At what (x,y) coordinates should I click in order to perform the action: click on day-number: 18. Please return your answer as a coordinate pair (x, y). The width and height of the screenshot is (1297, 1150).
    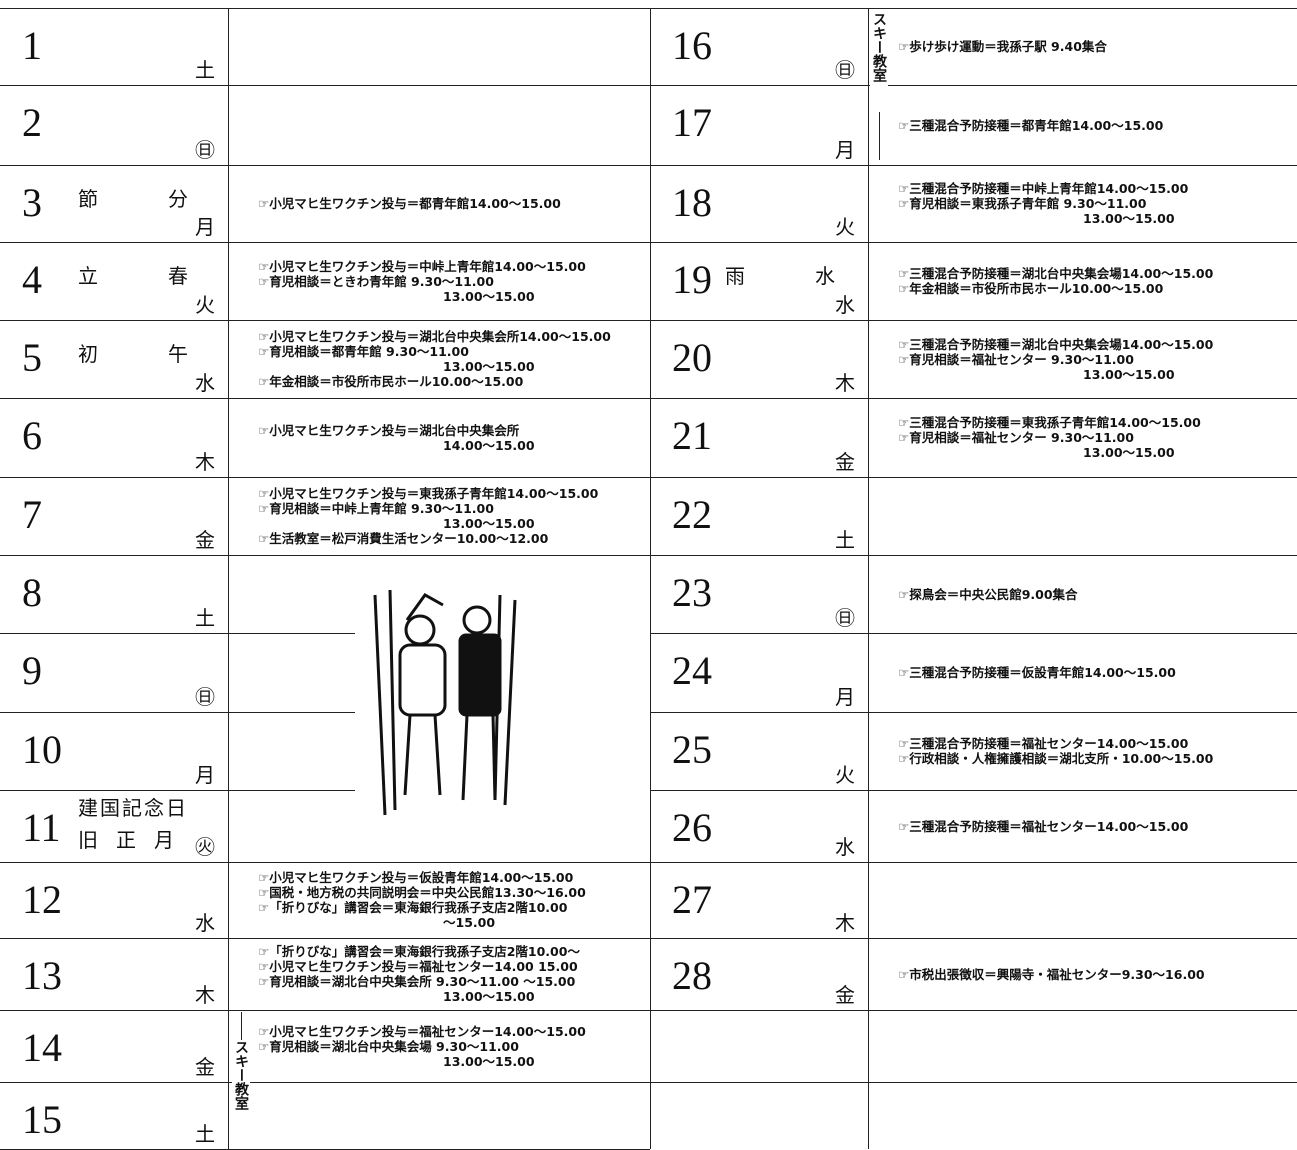
    Looking at the image, I should click on (692, 202).